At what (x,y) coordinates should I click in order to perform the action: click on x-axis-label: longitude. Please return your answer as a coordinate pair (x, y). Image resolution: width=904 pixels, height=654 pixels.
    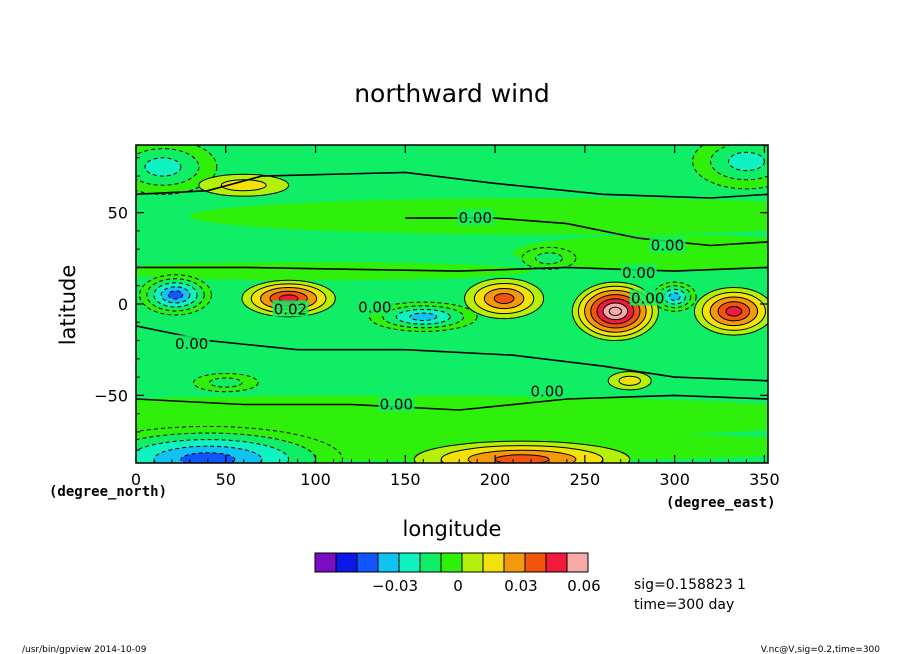
    Looking at the image, I should click on (452, 529).